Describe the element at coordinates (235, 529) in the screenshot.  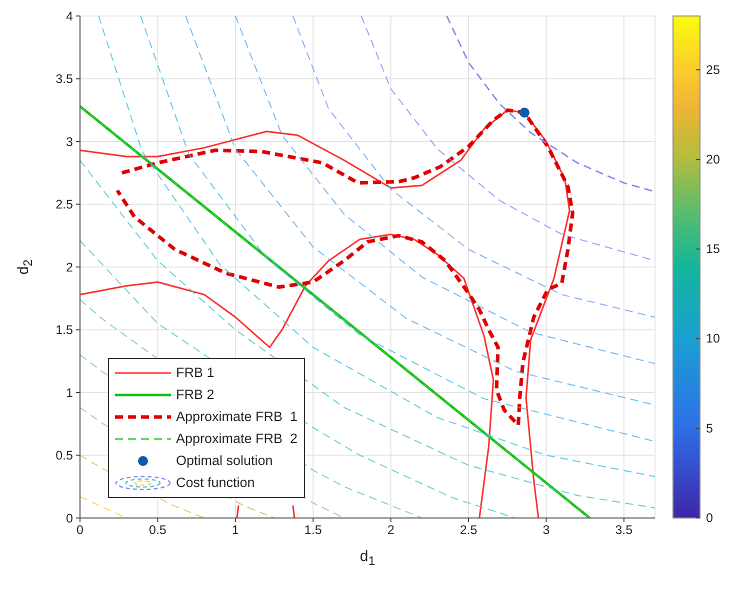
I see `x-tick-label: 1` at that location.